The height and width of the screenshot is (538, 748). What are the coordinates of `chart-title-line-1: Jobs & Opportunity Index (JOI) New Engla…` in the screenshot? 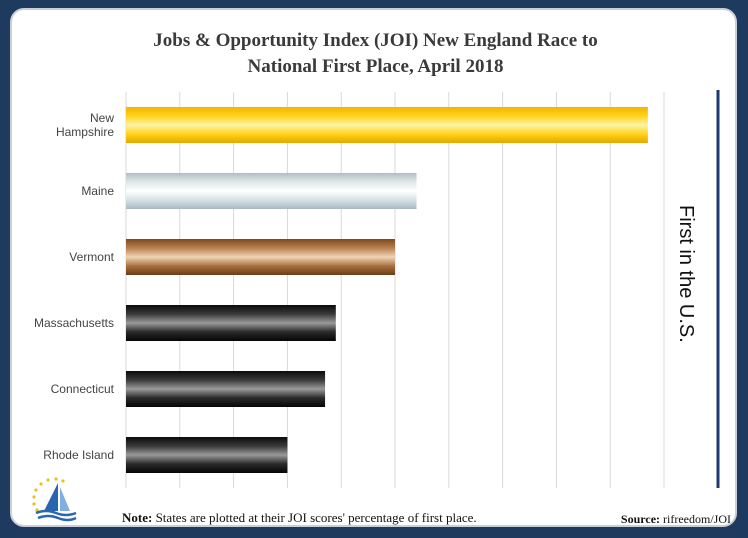 It's located at (375, 40).